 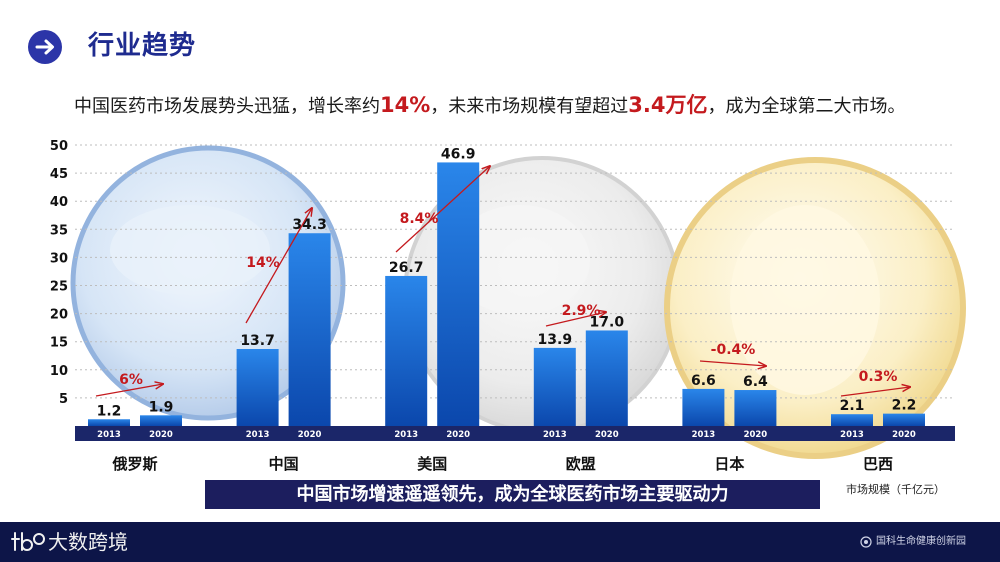 I want to click on value-label: 6.6, so click(x=703, y=381).